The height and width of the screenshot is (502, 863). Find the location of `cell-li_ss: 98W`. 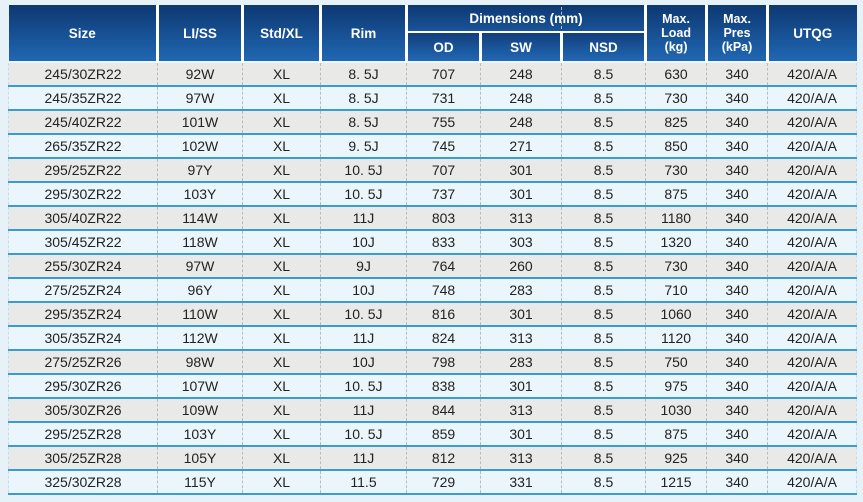

cell-li_ss: 98W is located at coordinates (200, 362).